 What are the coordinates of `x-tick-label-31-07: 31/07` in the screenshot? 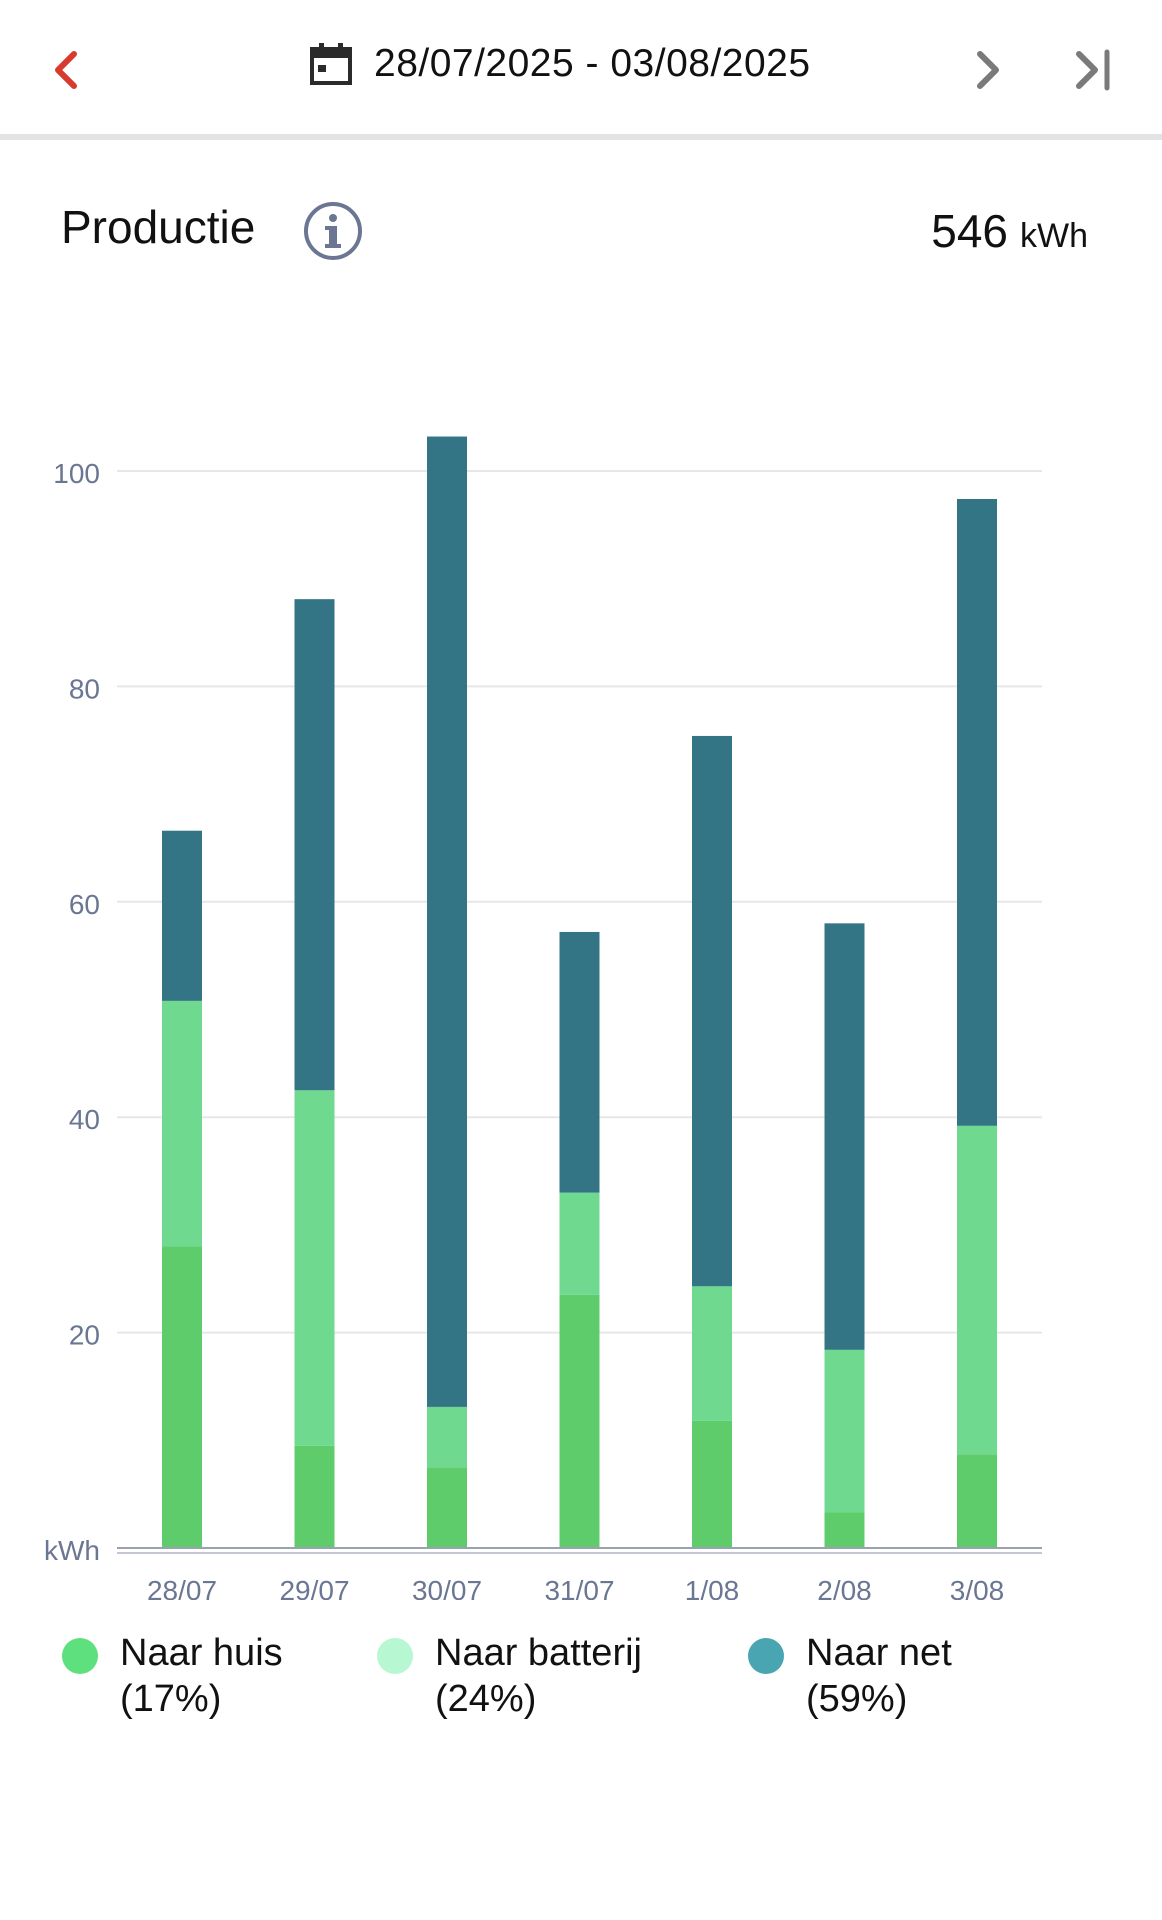 It's located at (579, 1587).